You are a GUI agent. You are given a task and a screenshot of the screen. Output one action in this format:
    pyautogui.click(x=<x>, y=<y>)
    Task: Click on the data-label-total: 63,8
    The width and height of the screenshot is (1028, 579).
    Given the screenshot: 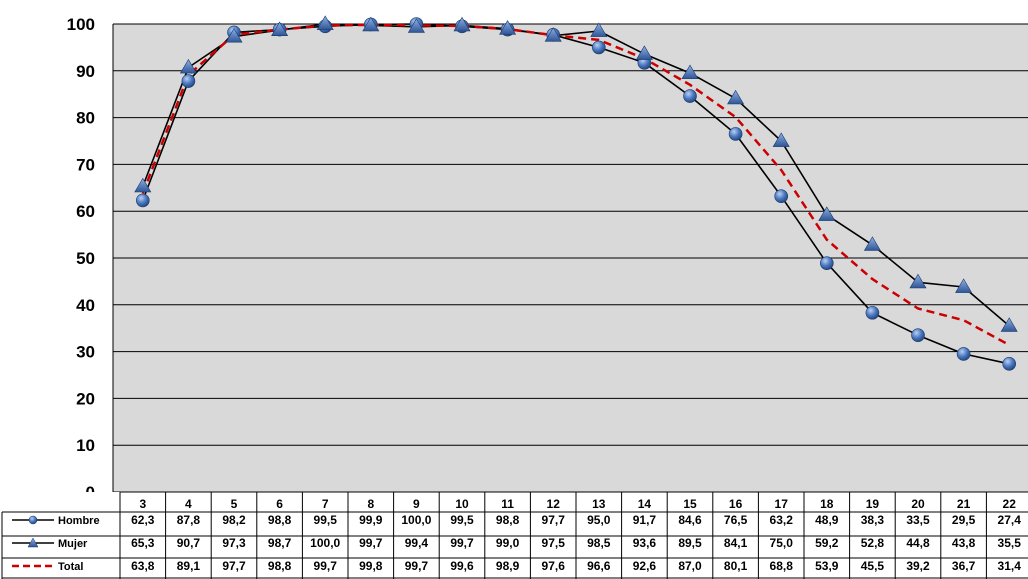 What is the action you would take?
    pyautogui.click(x=143, y=566)
    